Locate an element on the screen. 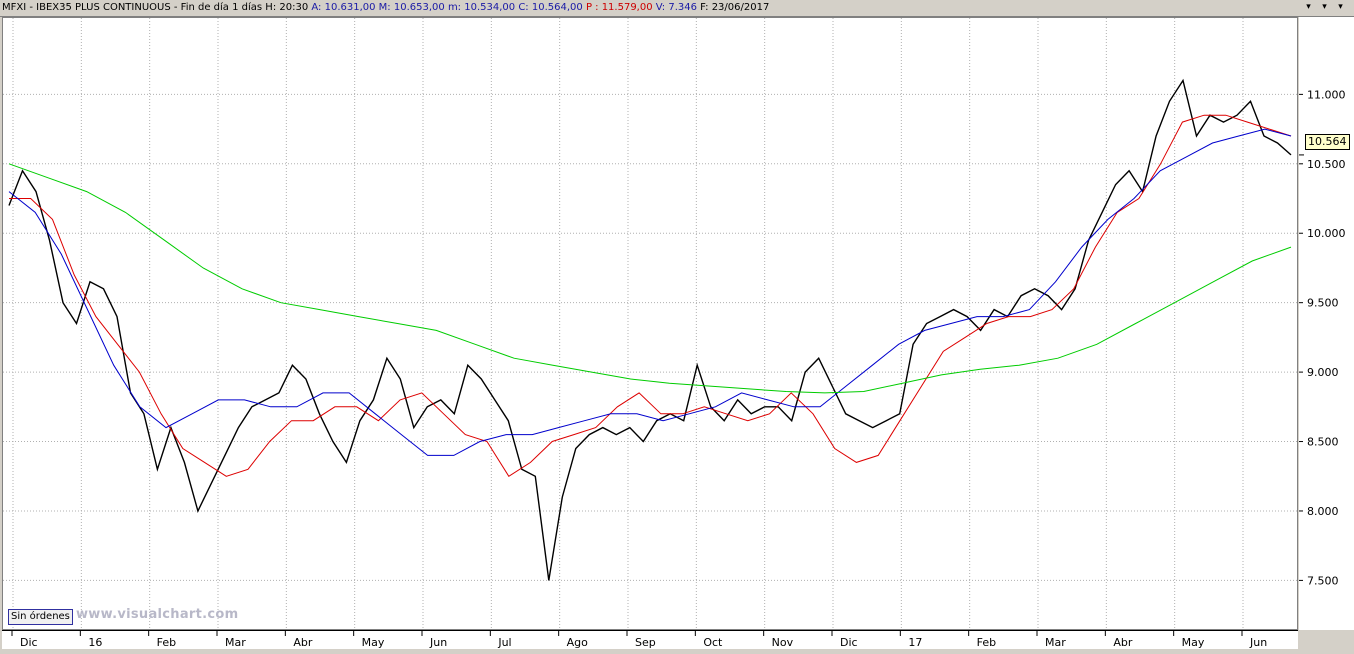  x-tick-label: Jul is located at coordinates (504, 642).